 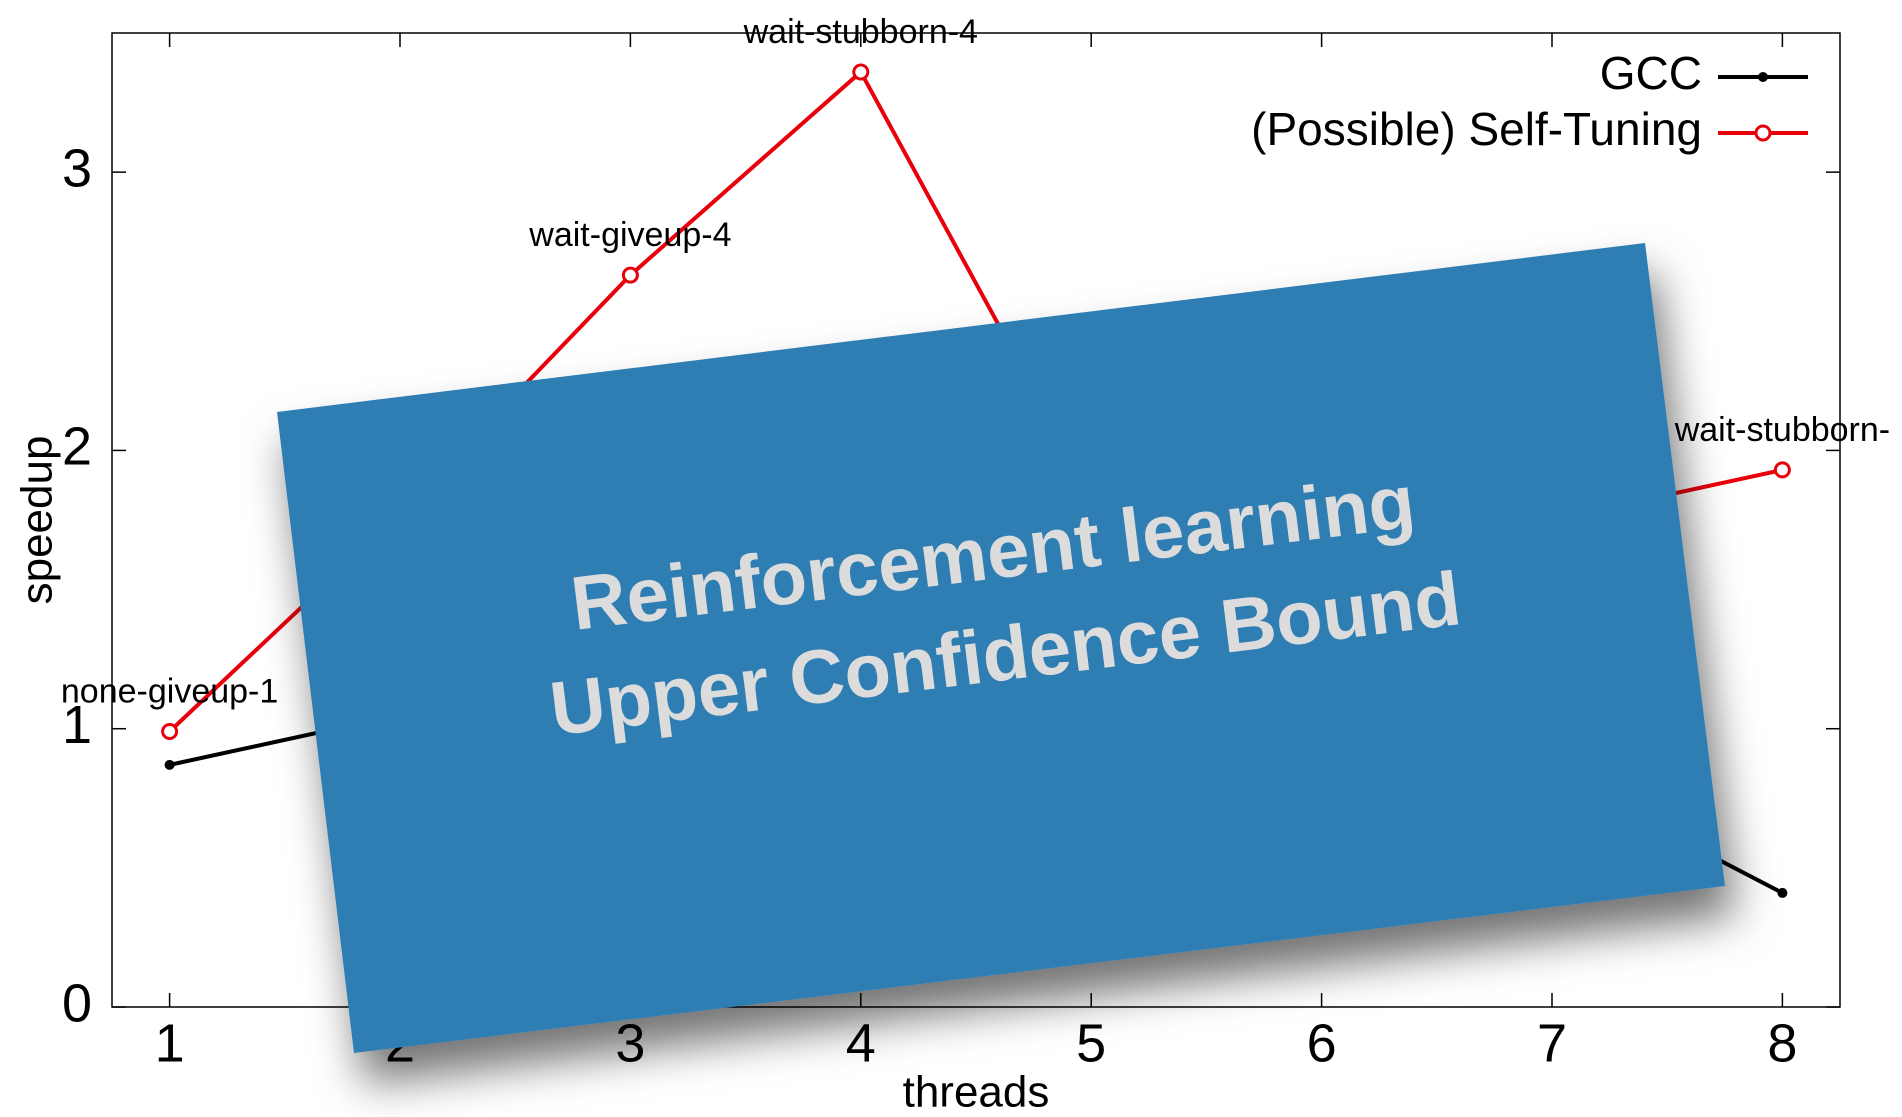 I want to click on x-tick-label: 7, so click(x=1552, y=1043).